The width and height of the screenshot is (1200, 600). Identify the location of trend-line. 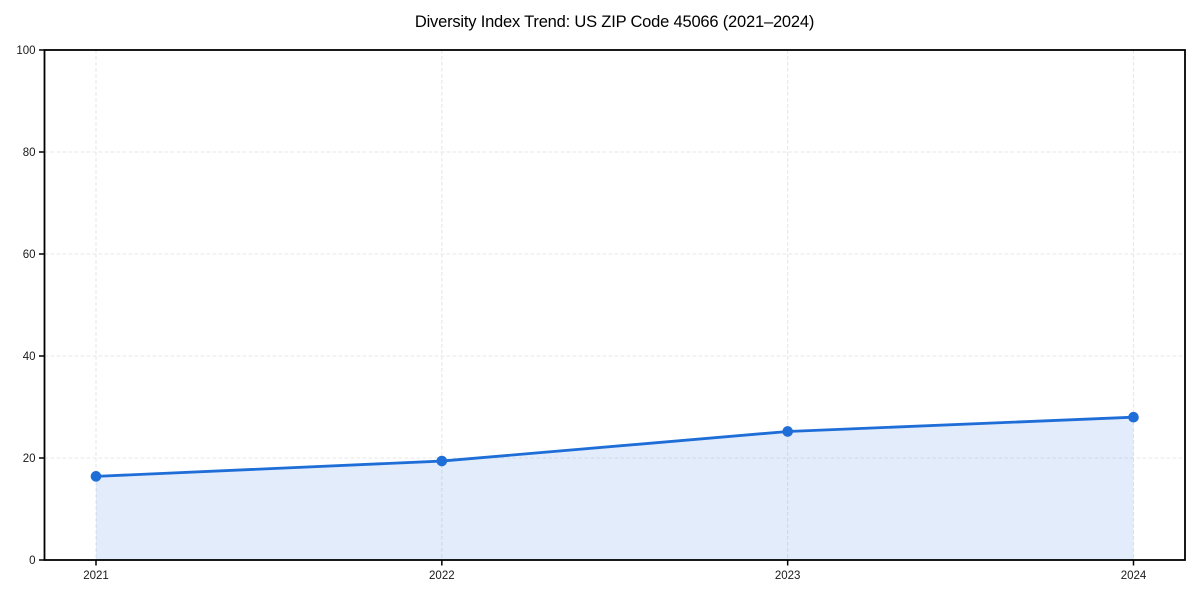
(614, 446).